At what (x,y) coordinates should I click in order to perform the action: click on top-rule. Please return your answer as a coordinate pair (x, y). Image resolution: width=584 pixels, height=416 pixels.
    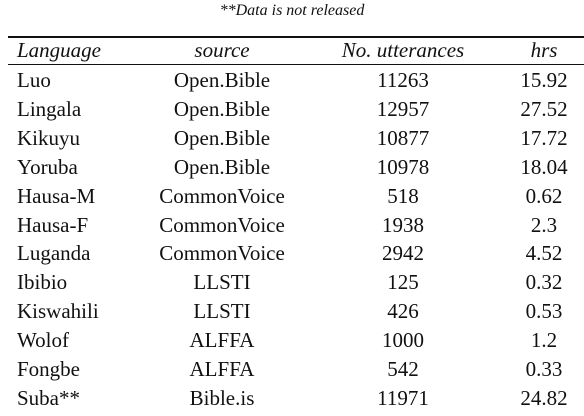
    Looking at the image, I should click on (296, 37).